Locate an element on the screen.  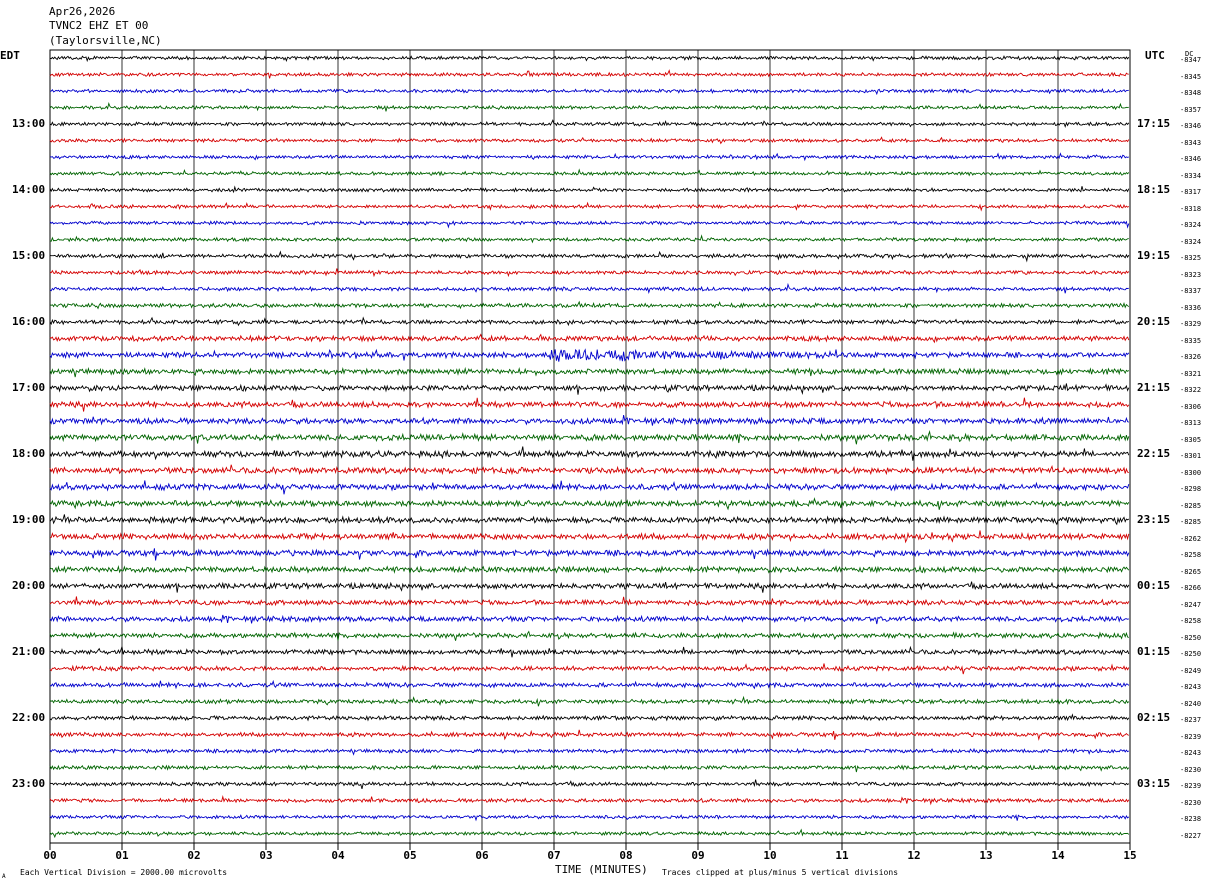
right-hour-label: 01:15 is located at coordinates (1154, 651).